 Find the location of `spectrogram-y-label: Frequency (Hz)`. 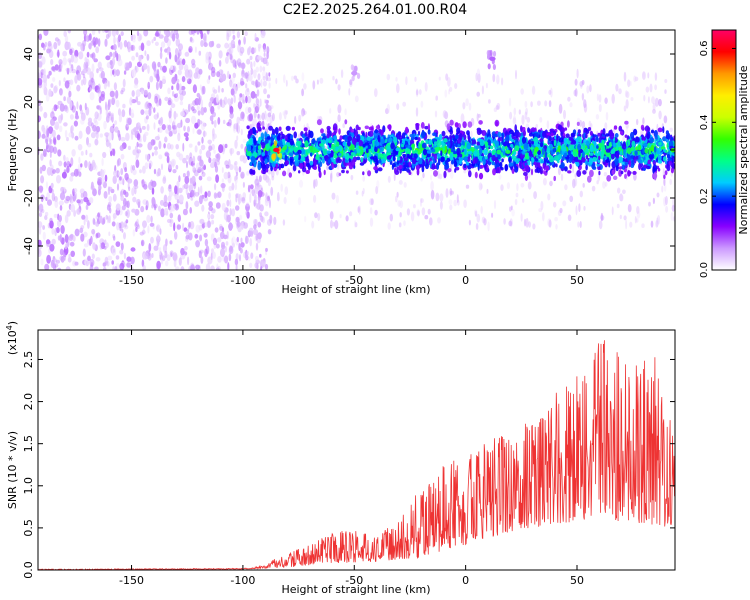

spectrogram-y-label: Frequency (Hz) is located at coordinates (12, 150).